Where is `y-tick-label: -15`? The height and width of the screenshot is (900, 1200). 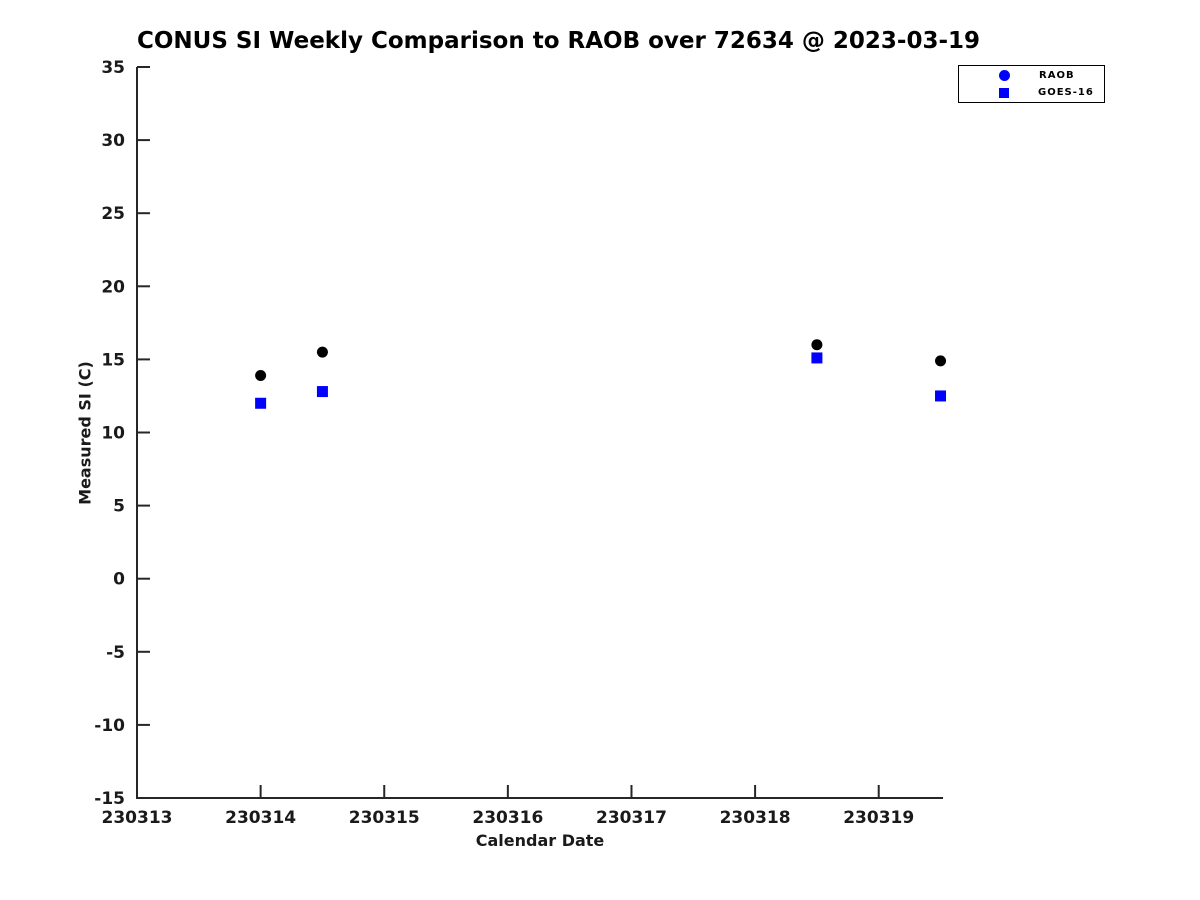
y-tick-label: -15 is located at coordinates (109, 799).